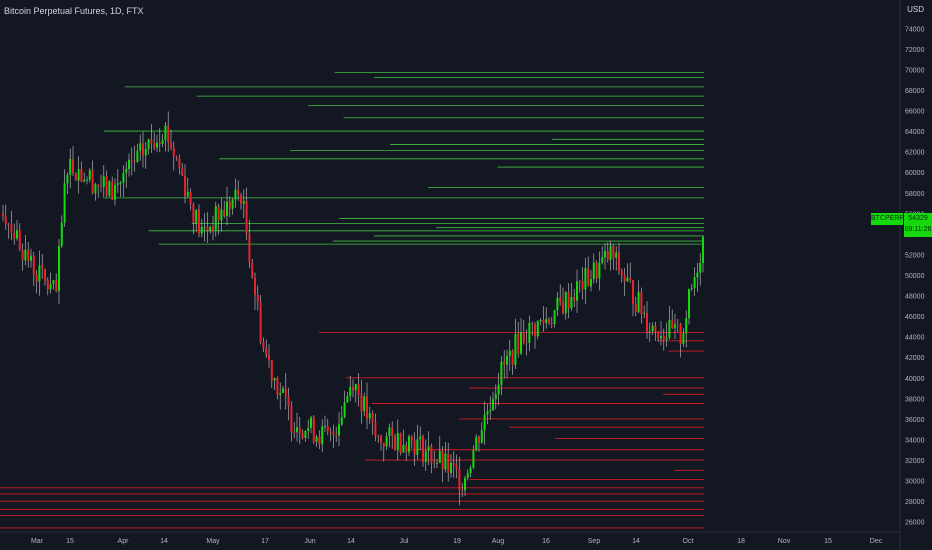 The width and height of the screenshot is (932, 550). Describe the element at coordinates (918, 229) in the screenshot. I see `bar-countdown: 09:11:26` at that location.